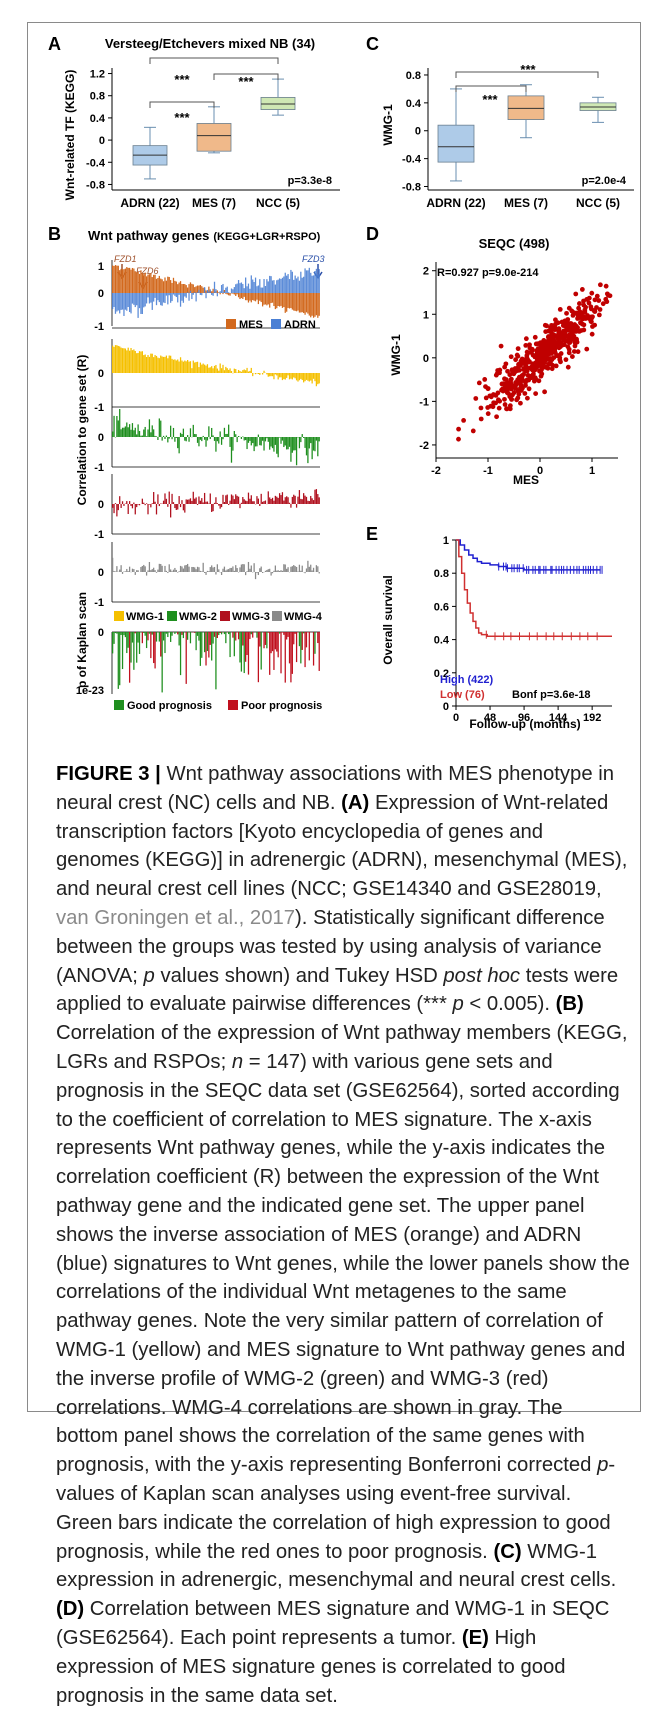  Describe the element at coordinates (98, 119) in the screenshot. I see `y-tick-label: 0.4` at that location.